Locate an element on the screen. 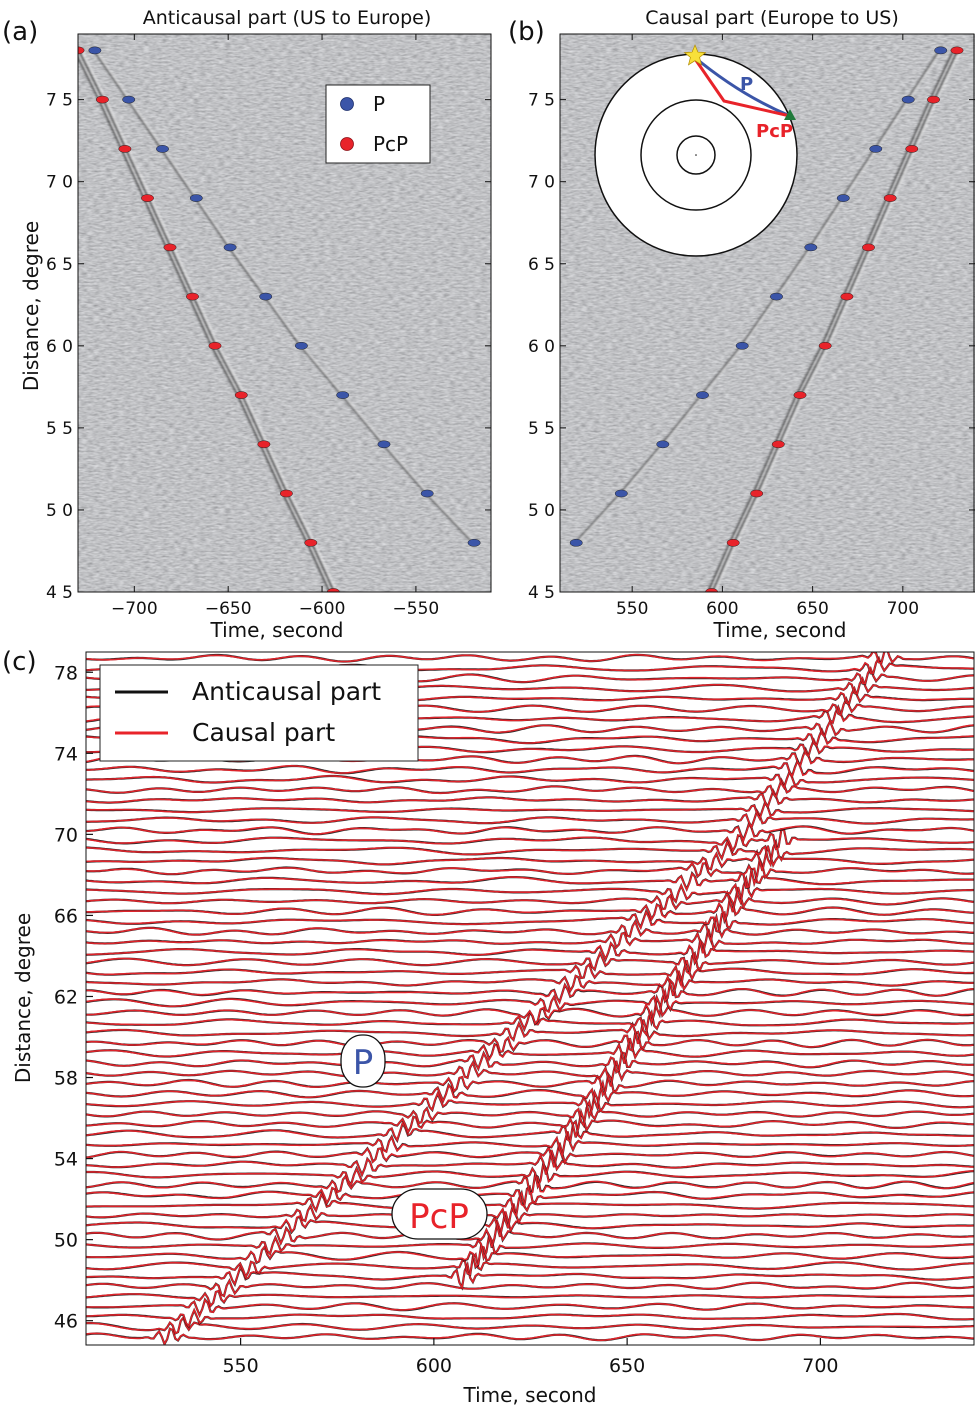 The height and width of the screenshot is (1408, 975). pcp-ray-path is located at coordinates (741, 86).